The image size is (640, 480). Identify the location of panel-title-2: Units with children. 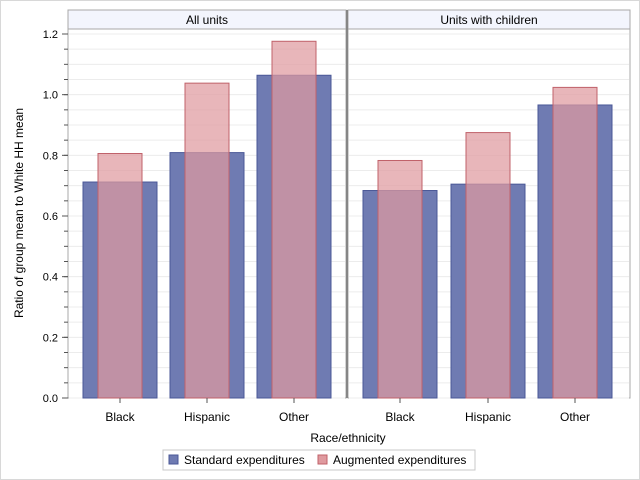
(488, 20).